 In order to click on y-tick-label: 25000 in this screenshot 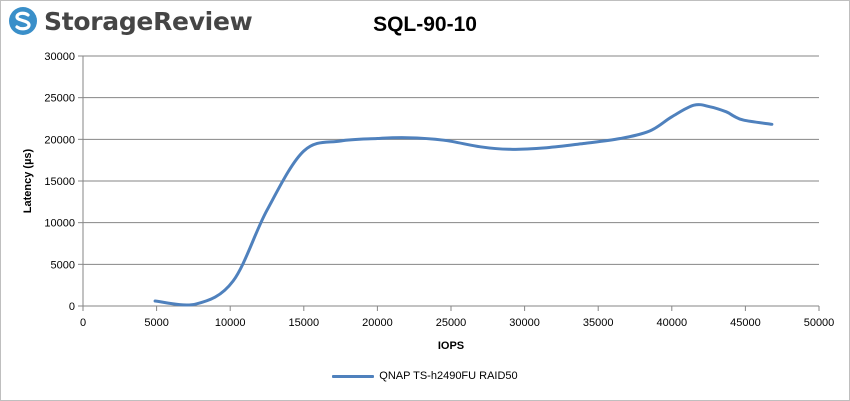, I will do `click(59, 99)`.